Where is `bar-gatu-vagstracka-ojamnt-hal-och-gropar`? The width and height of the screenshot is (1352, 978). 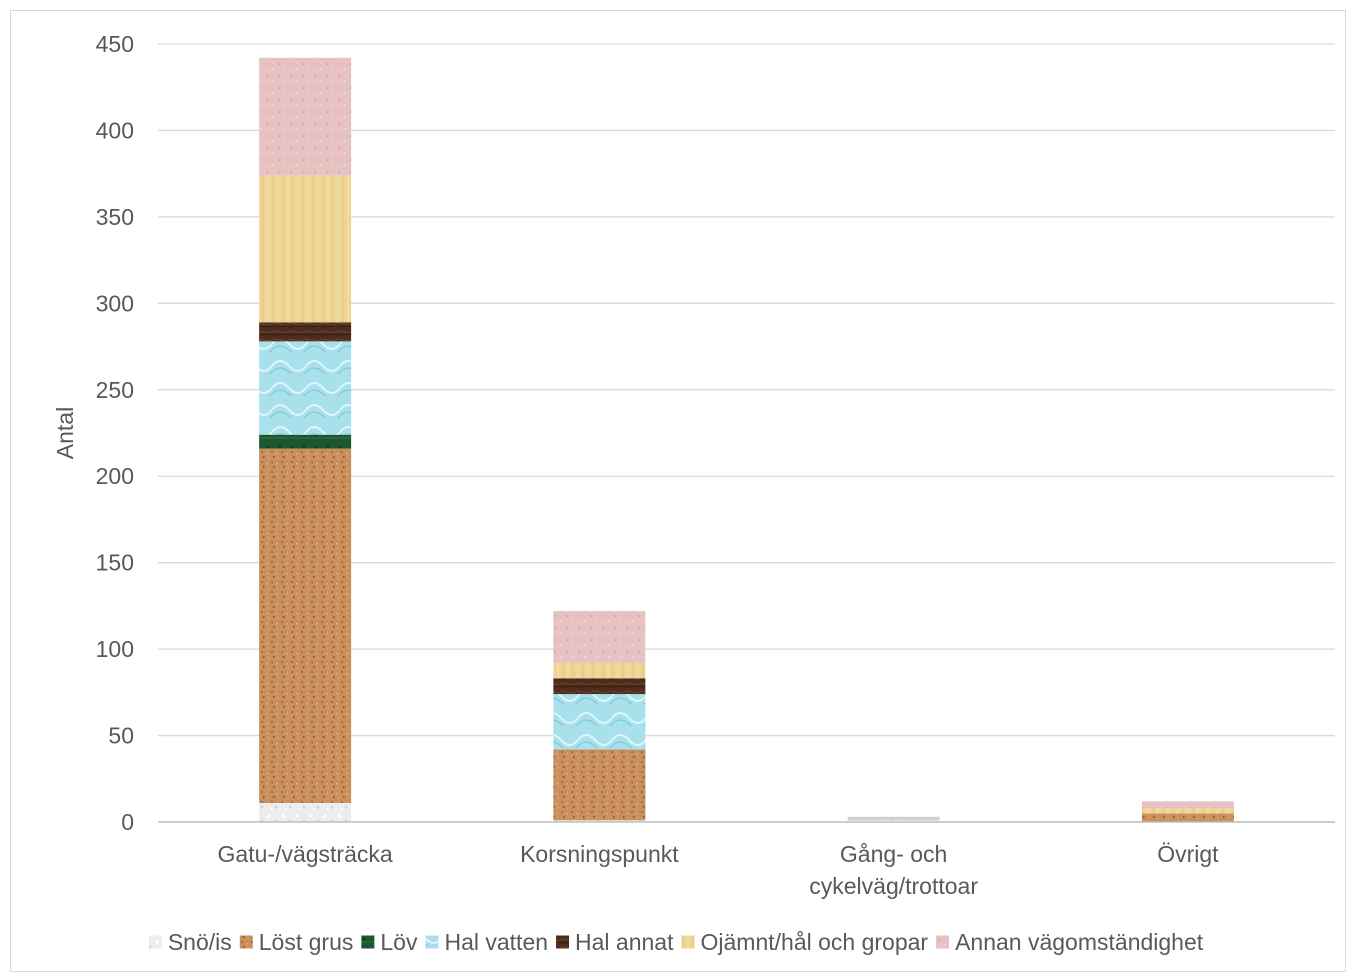 bar-gatu-vagstracka-ojamnt-hal-och-gropar is located at coordinates (305, 249).